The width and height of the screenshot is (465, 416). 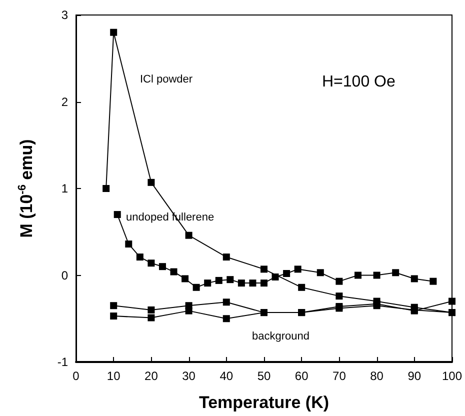 What do you see at coordinates (76, 376) in the screenshot?
I see `x-tick-label: 0` at bounding box center [76, 376].